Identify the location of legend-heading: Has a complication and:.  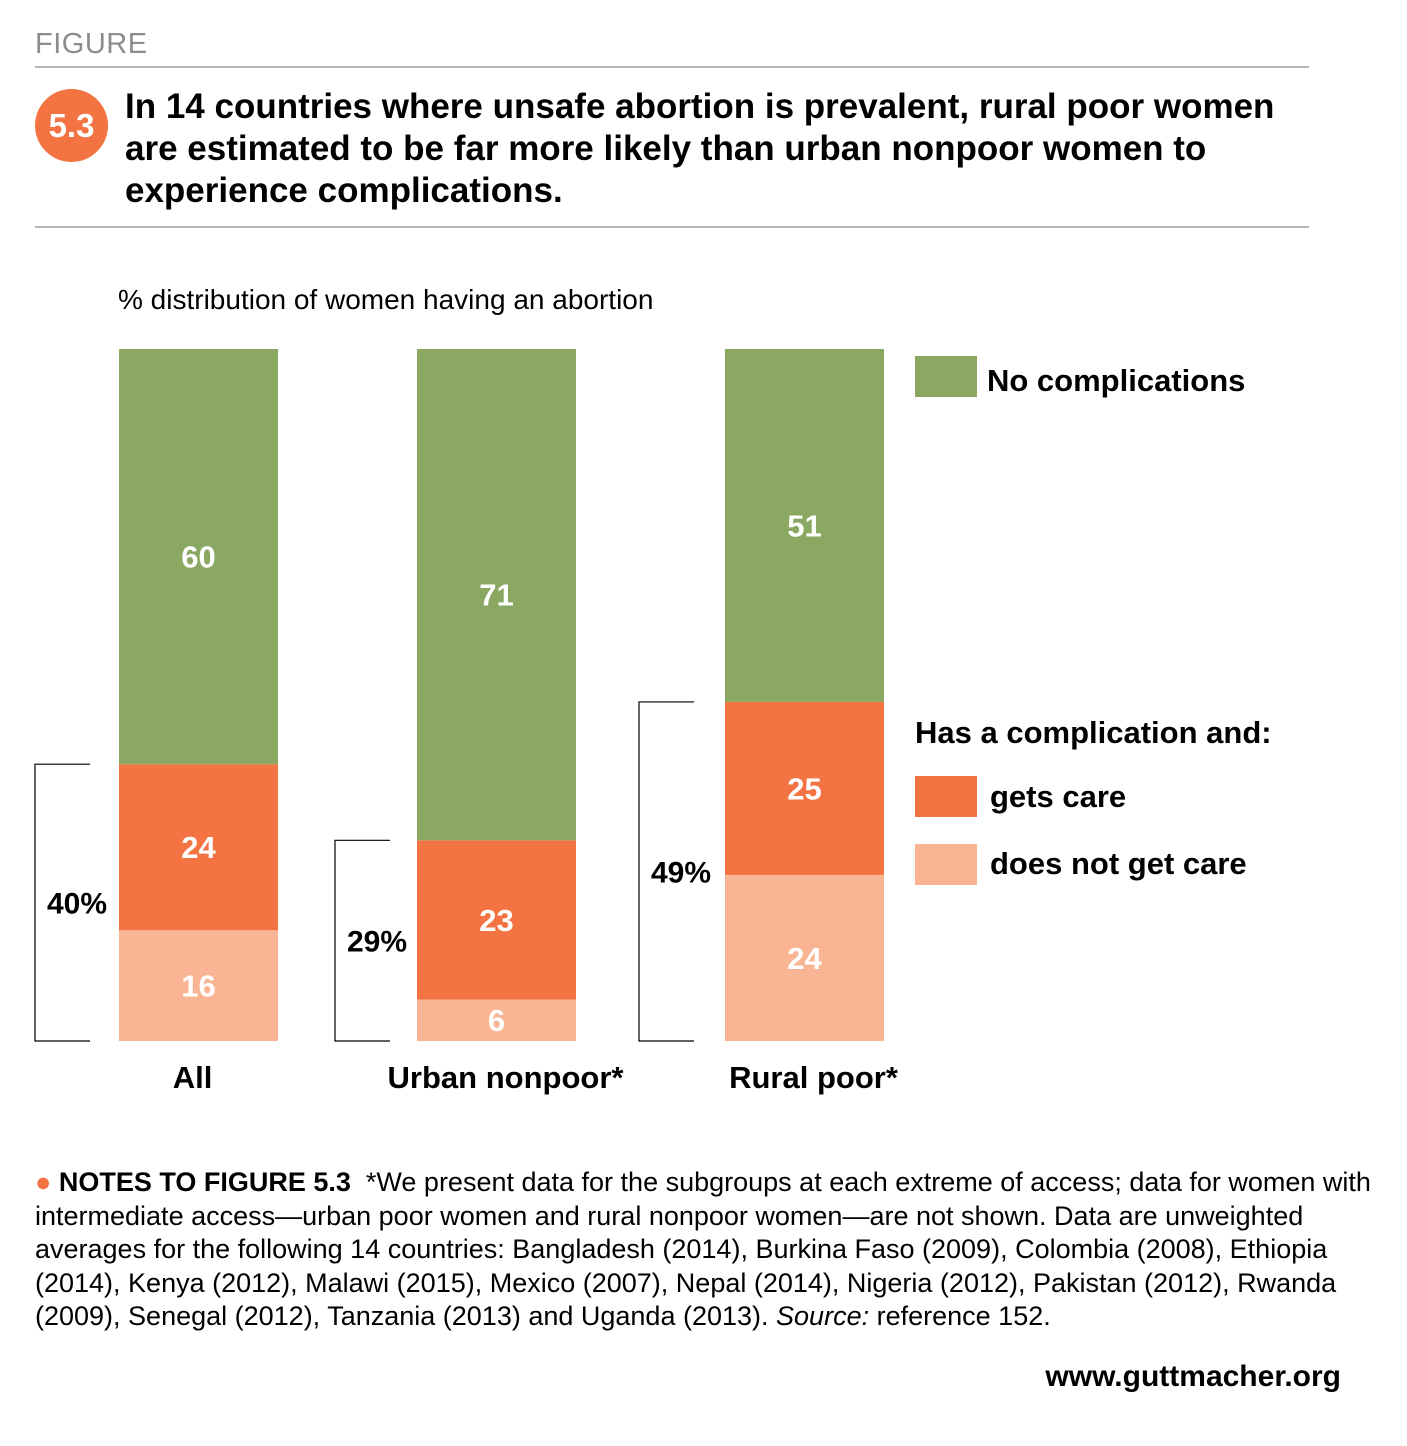
(1093, 732).